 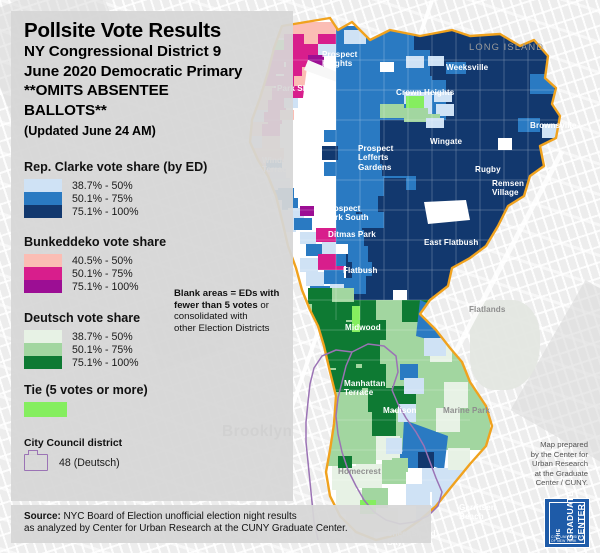 I want to click on swatch-clarke-high, so click(x=43, y=211).